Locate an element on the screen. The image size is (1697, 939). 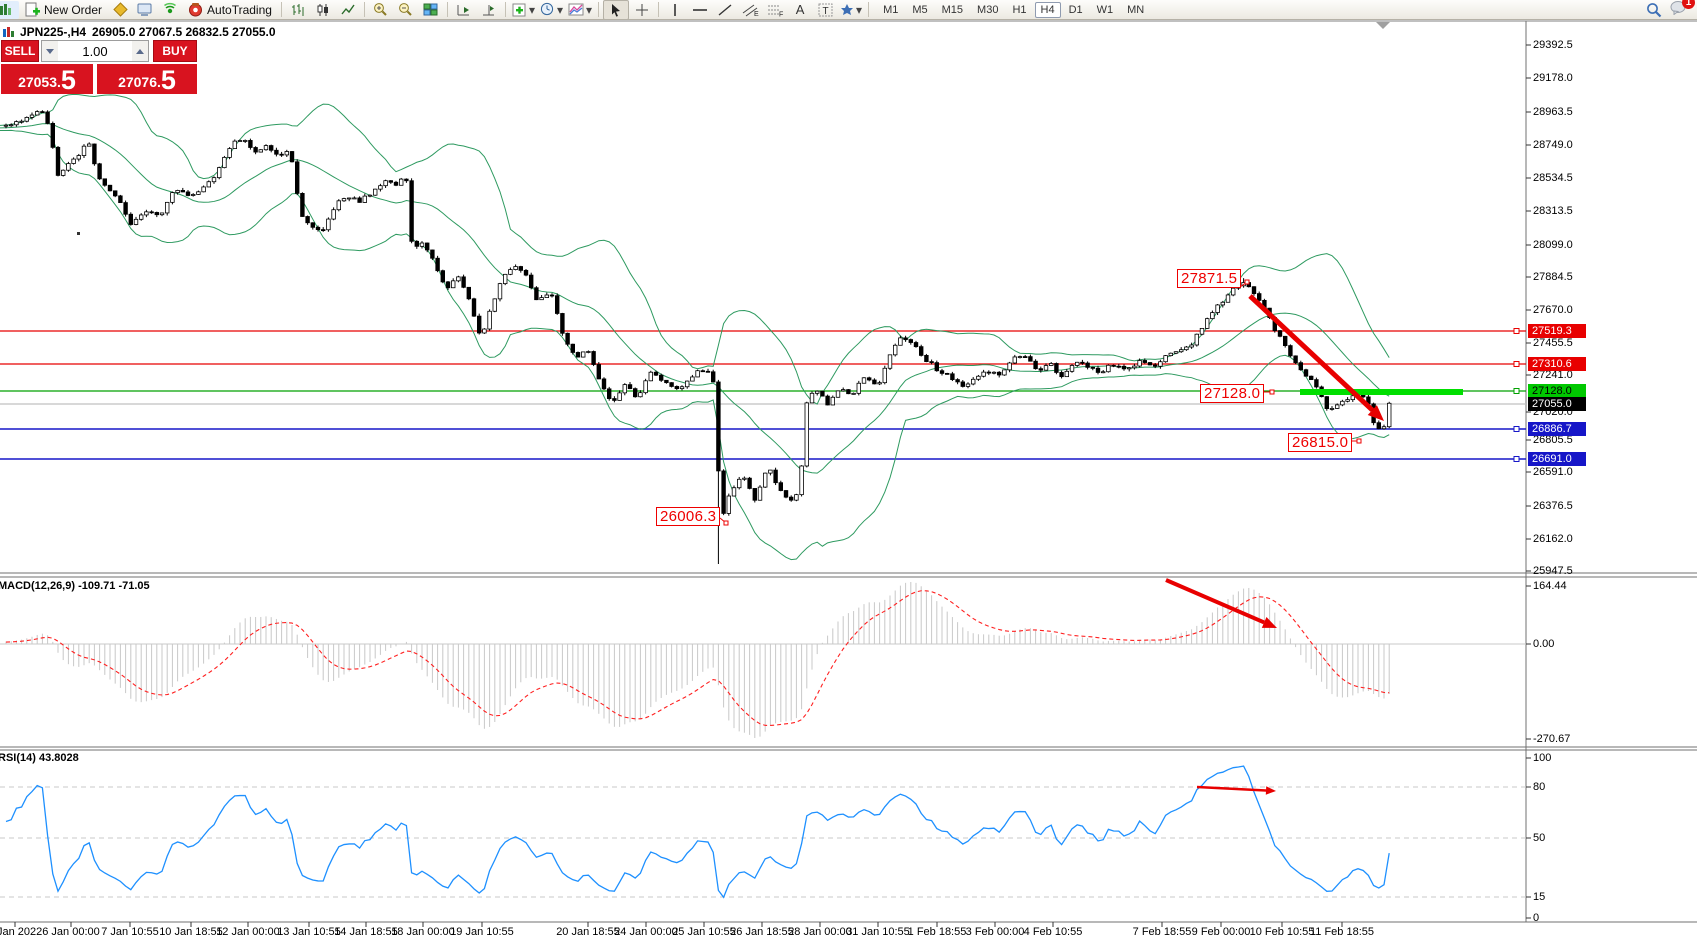
symbol-ohlc: 26905.0 27067.5 26832.5 27055.0 is located at coordinates (184, 32).